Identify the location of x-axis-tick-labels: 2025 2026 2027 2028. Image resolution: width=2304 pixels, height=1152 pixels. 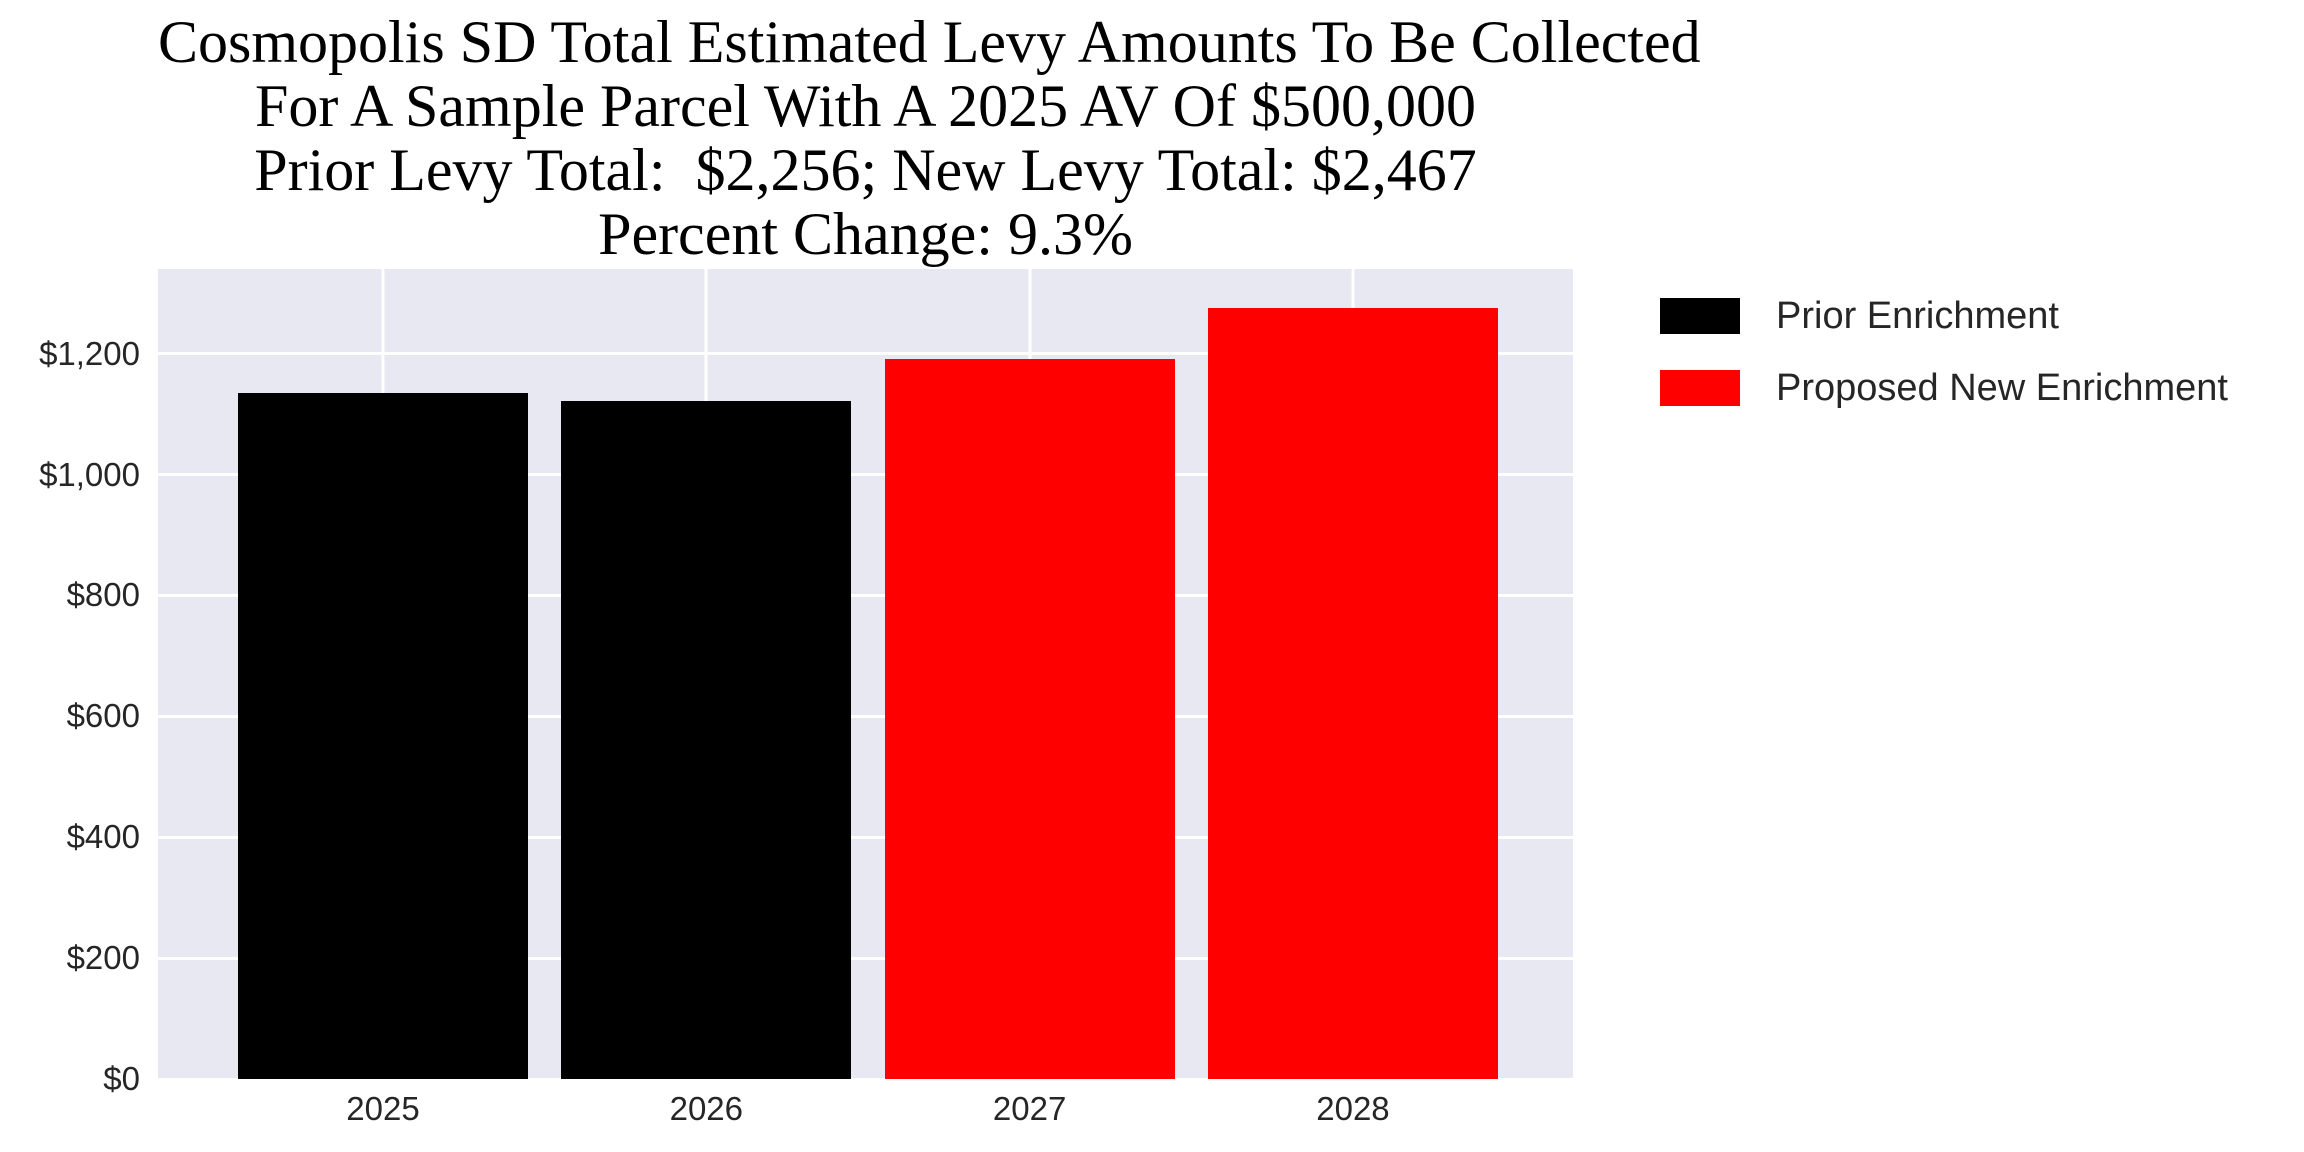
(865, 1110).